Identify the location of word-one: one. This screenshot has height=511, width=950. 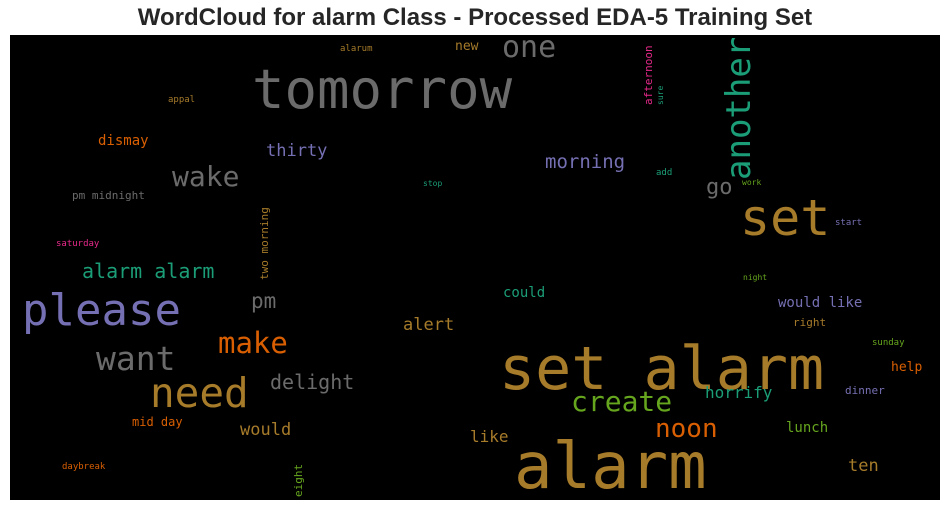
(529, 50).